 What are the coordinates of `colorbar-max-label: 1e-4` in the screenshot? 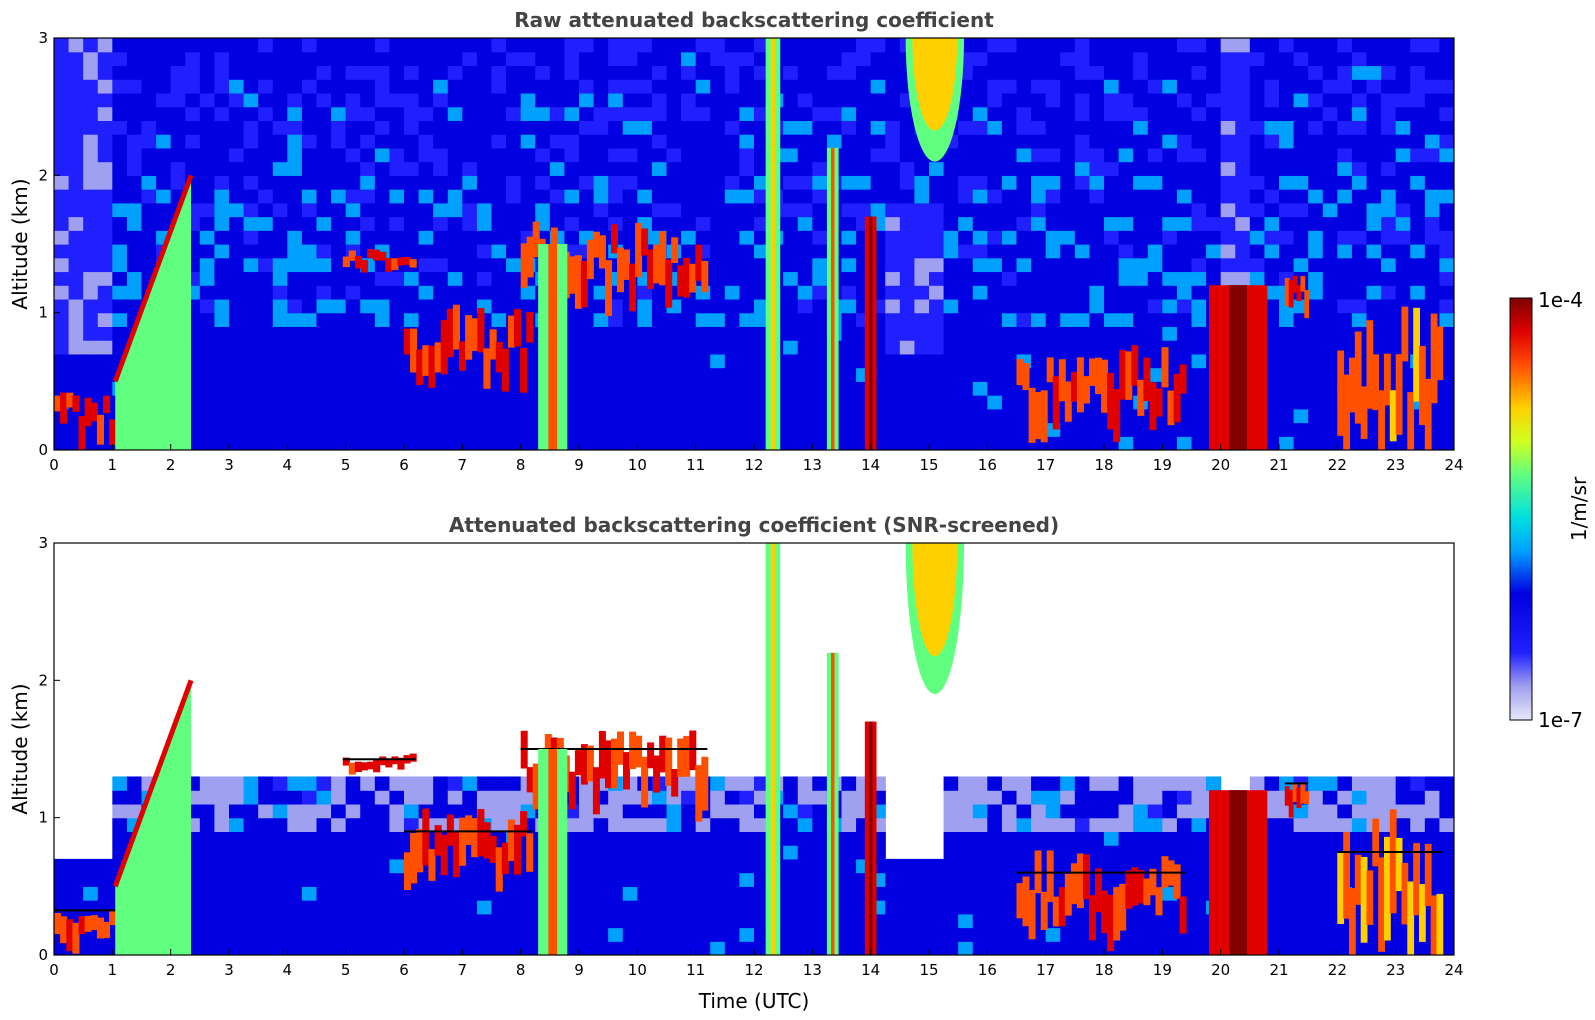 It's located at (1560, 300).